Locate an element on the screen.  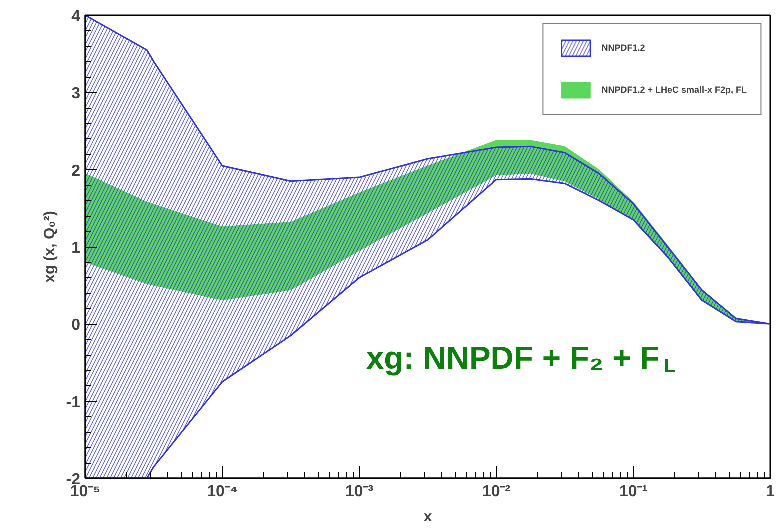
legend-label: NNPDF1.2 is located at coordinates (624, 48).